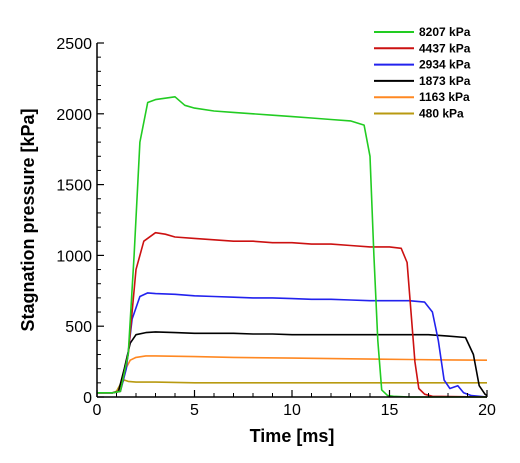 The width and height of the screenshot is (520, 463). What do you see at coordinates (194, 410) in the screenshot?
I see `x-tick-label: 5` at bounding box center [194, 410].